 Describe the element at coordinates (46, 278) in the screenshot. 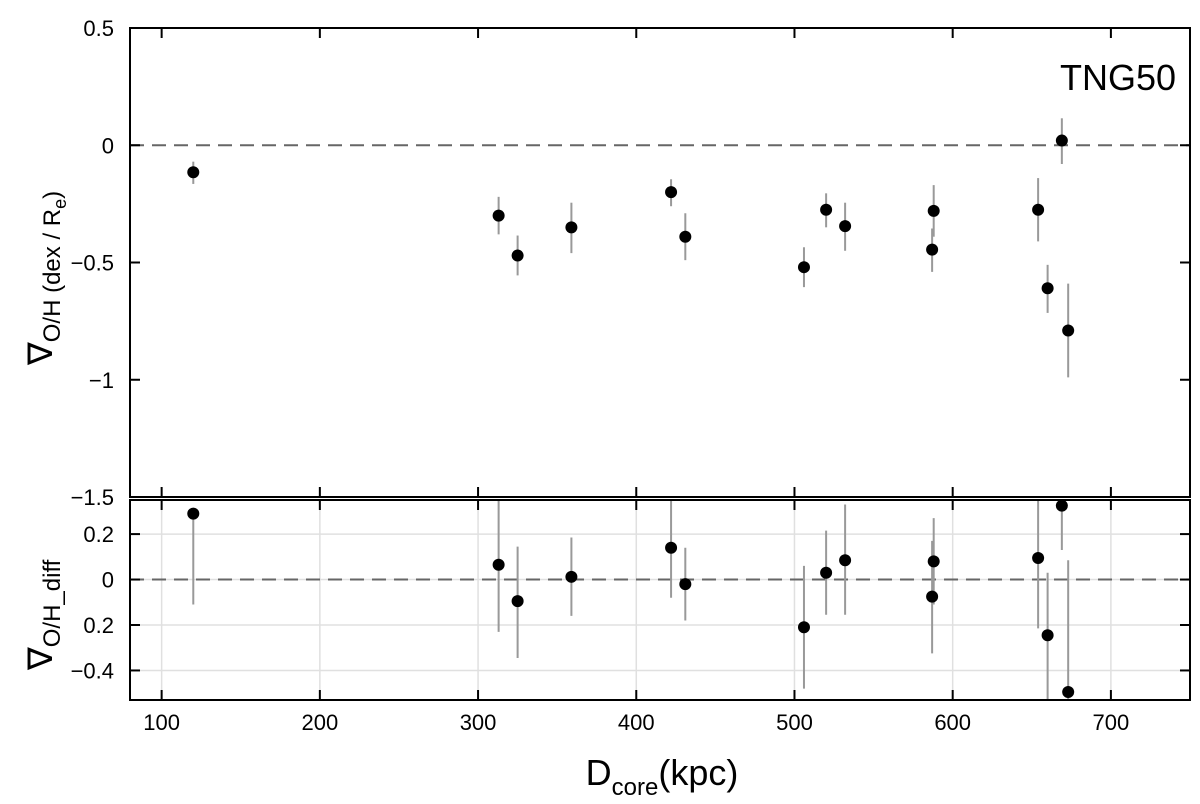

I see `top-ylabel: ∇O/H (dex / Re)` at that location.